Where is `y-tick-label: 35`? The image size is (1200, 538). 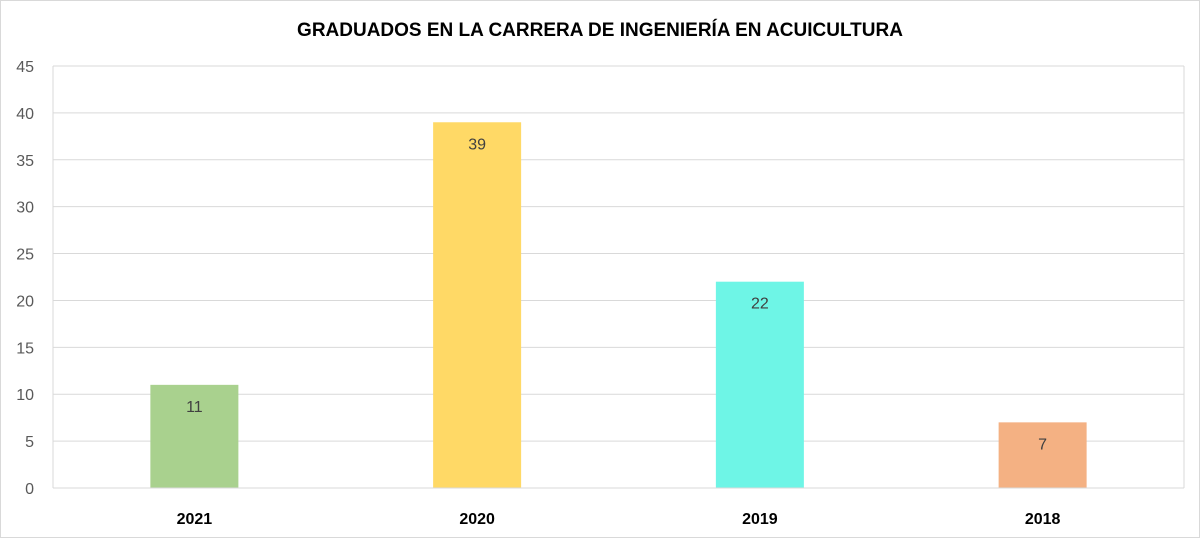 y-tick-label: 35 is located at coordinates (25, 161).